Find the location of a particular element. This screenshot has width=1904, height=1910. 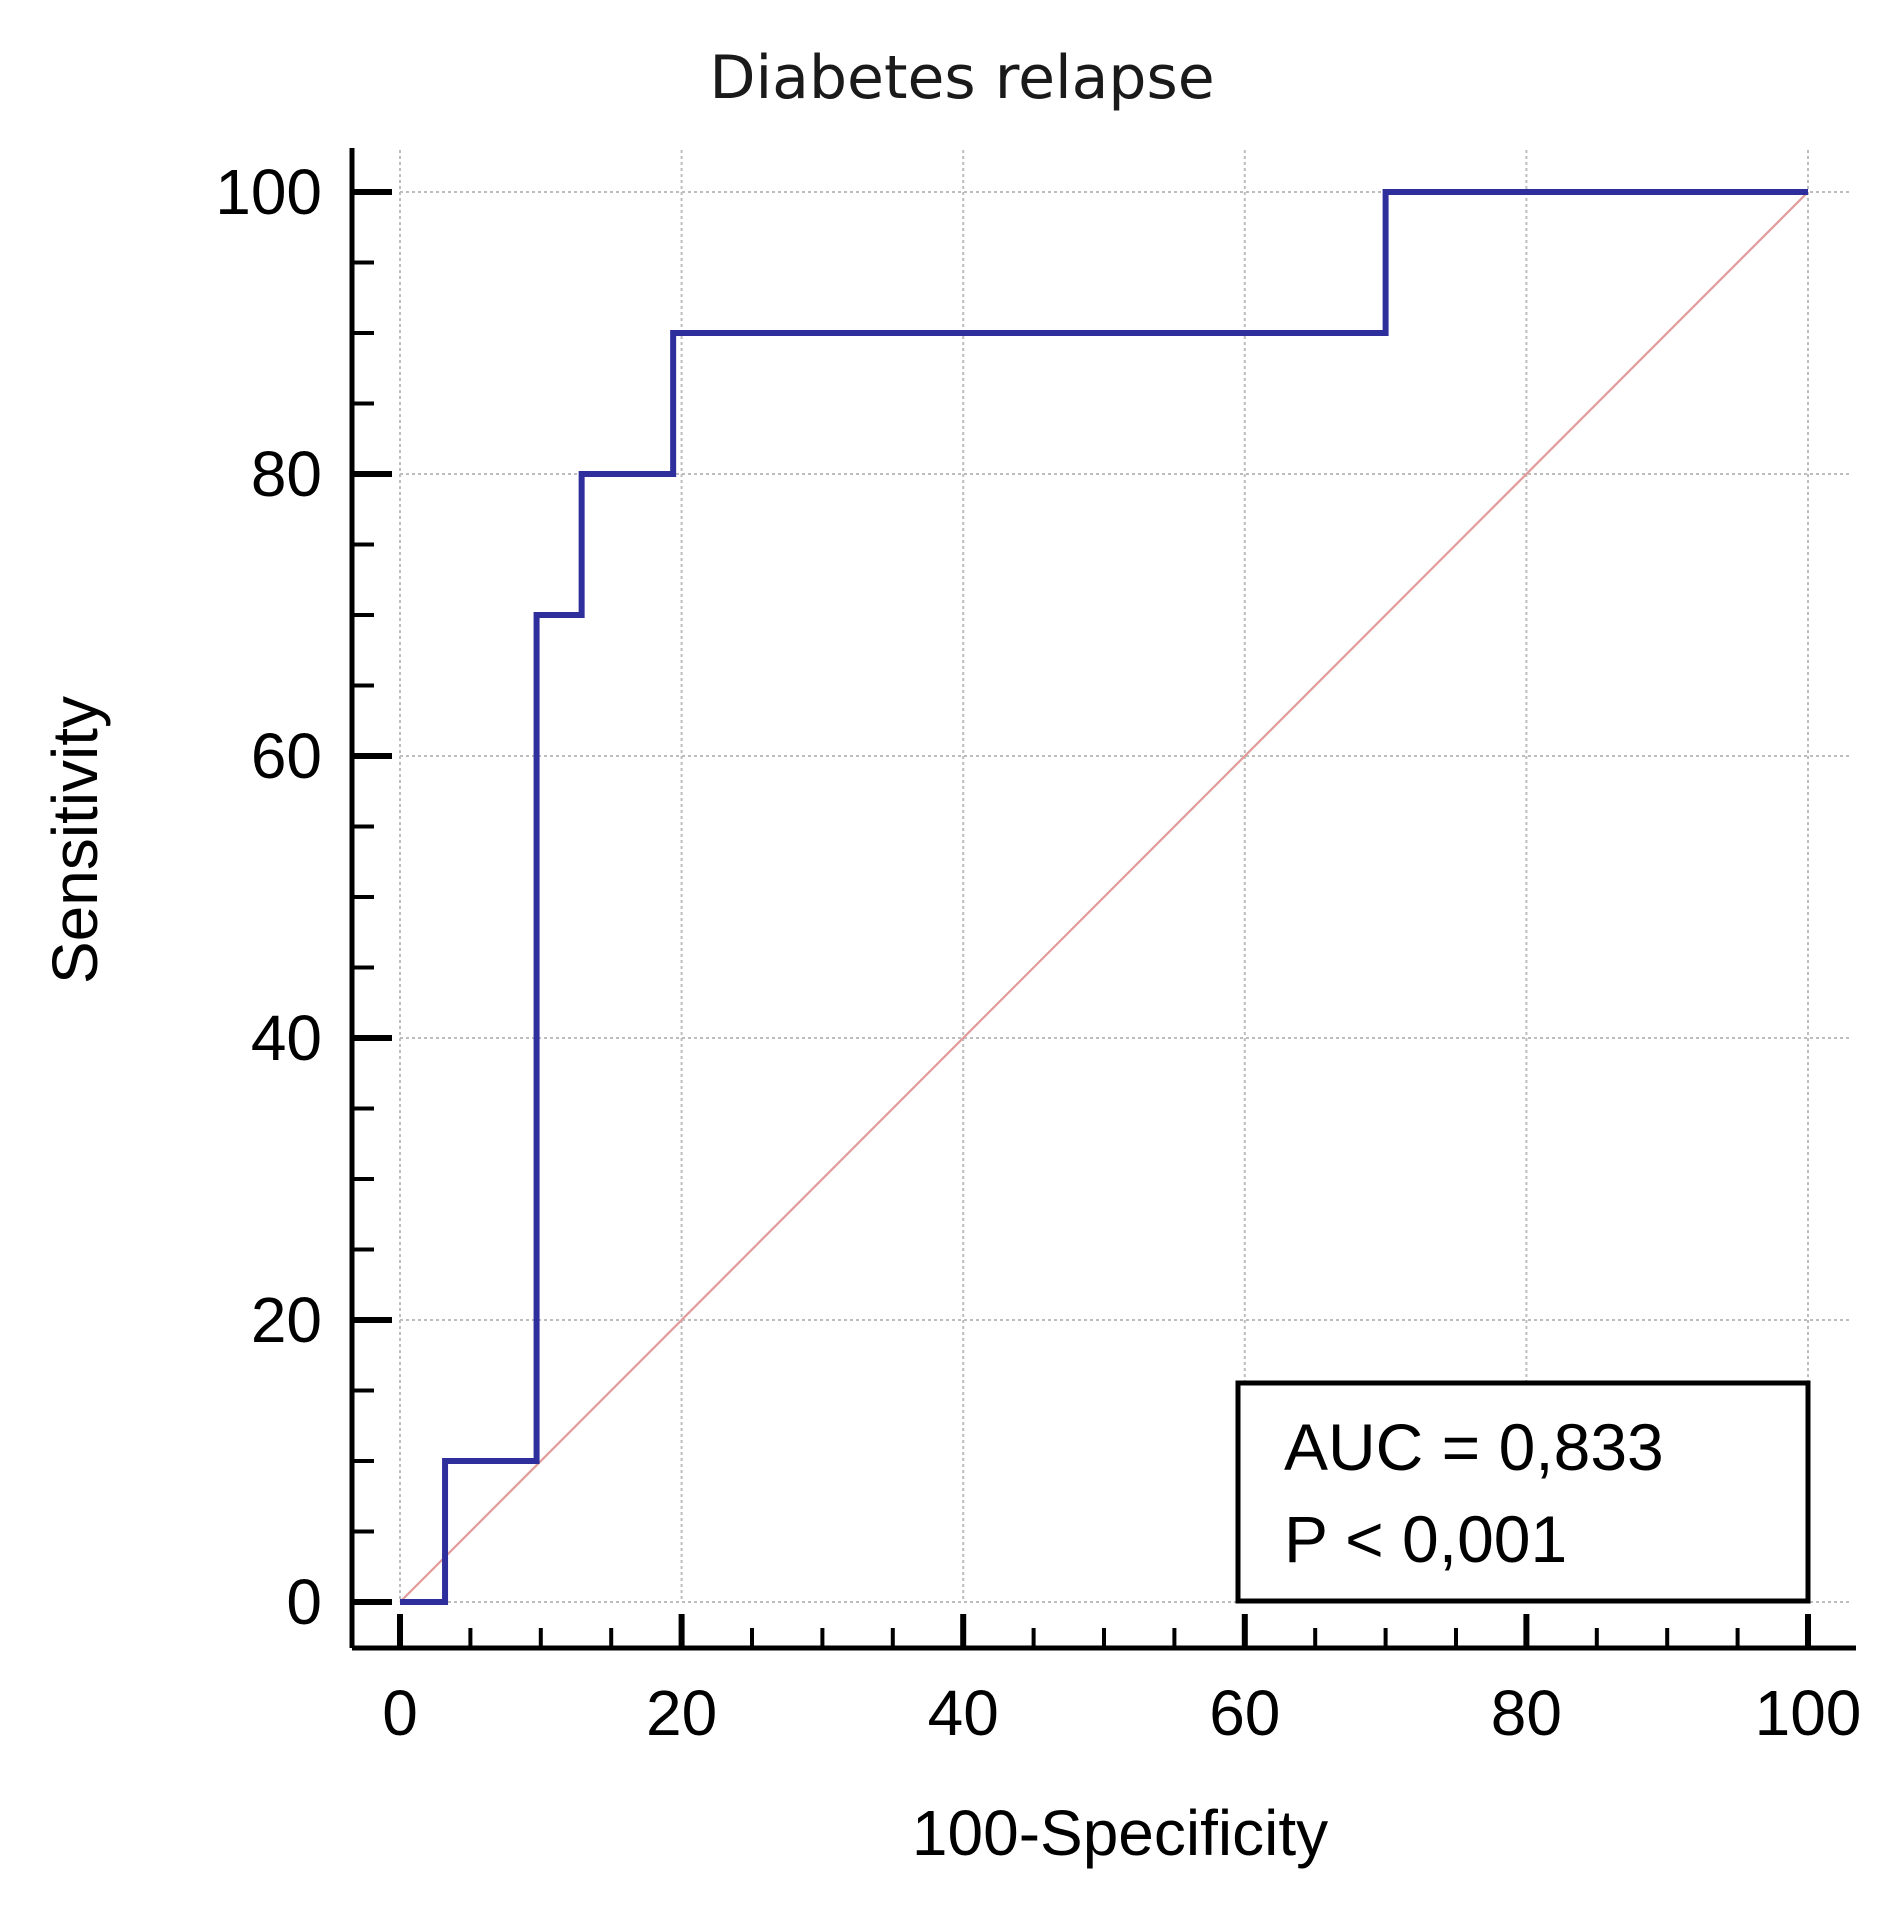

x-tick-label: 80 is located at coordinates (1526, 1713).